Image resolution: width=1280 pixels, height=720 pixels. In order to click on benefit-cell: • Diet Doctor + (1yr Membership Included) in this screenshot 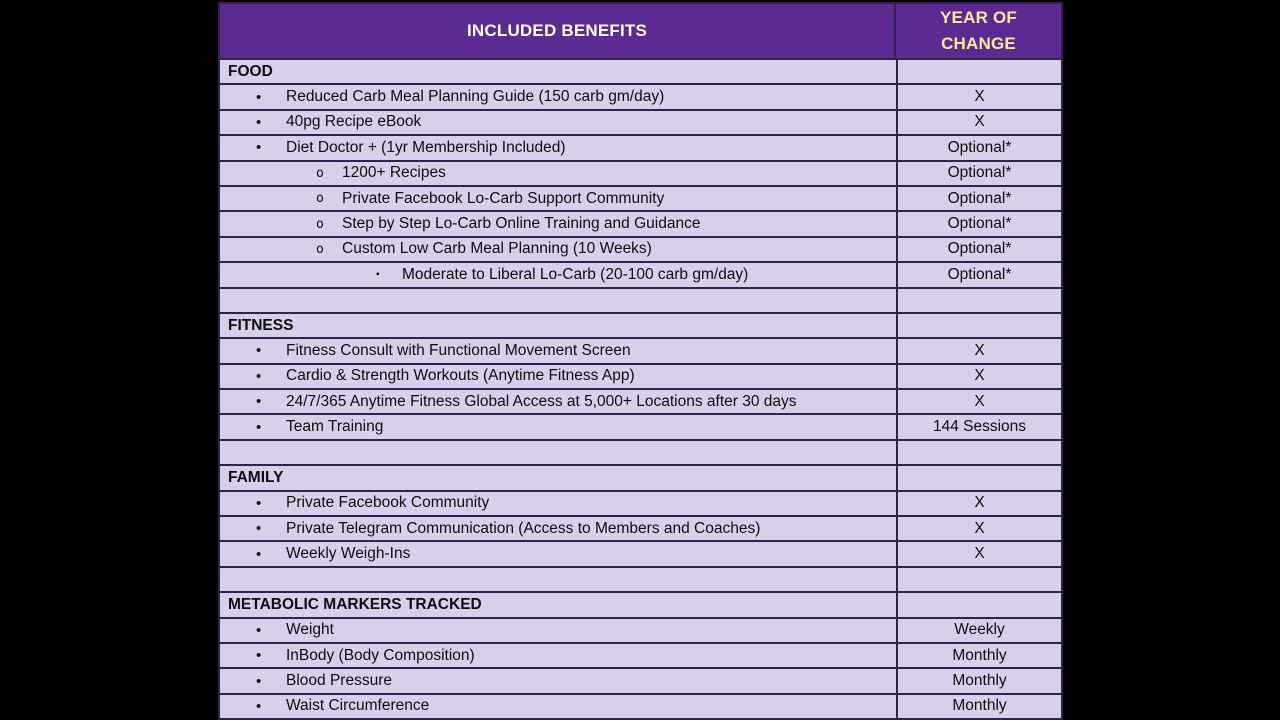, I will do `click(558, 147)`.